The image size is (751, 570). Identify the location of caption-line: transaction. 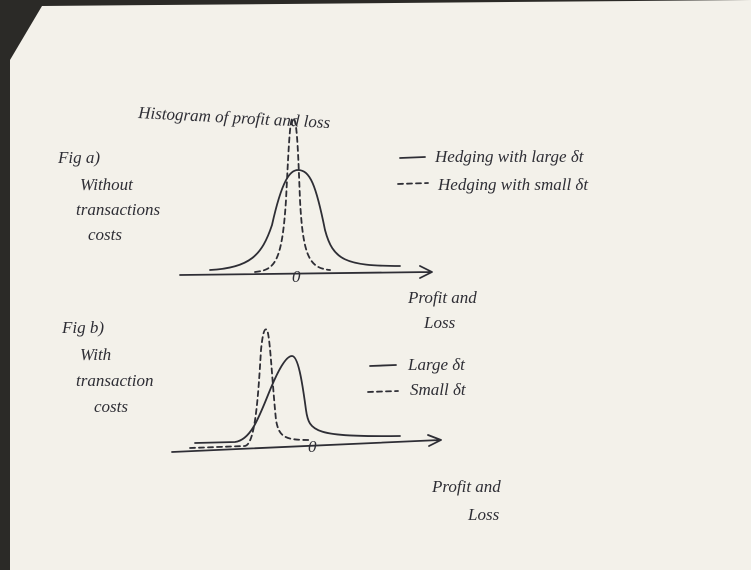
(114, 380).